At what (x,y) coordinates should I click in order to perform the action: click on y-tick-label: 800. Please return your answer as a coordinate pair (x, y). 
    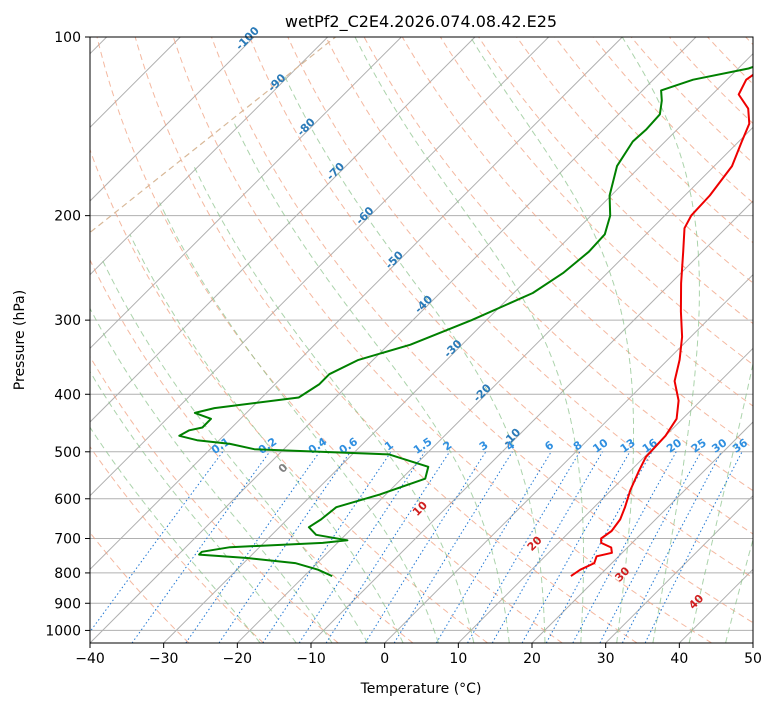
    Looking at the image, I should click on (67, 574).